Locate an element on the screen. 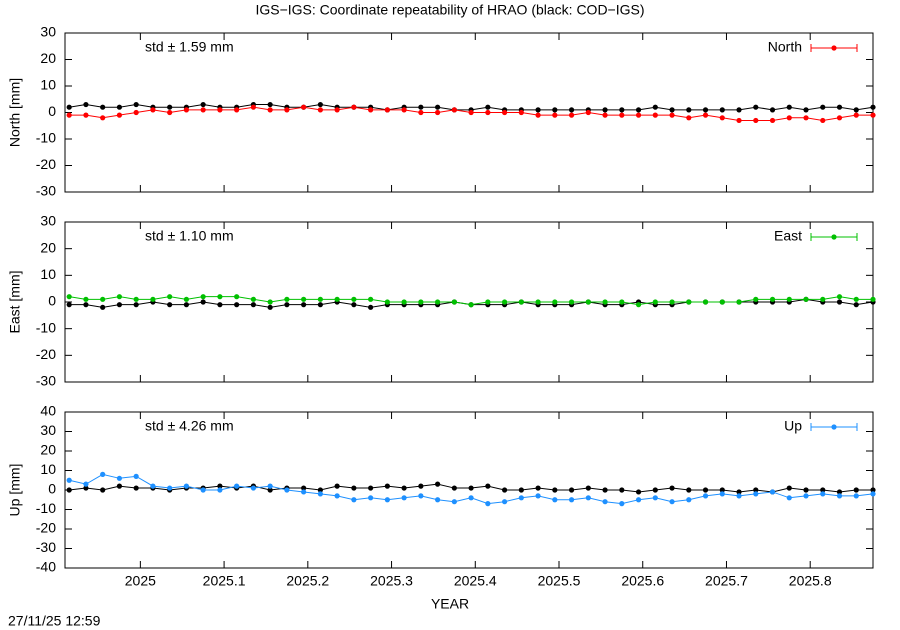  y-tick-label: 30 is located at coordinates (48, 32).